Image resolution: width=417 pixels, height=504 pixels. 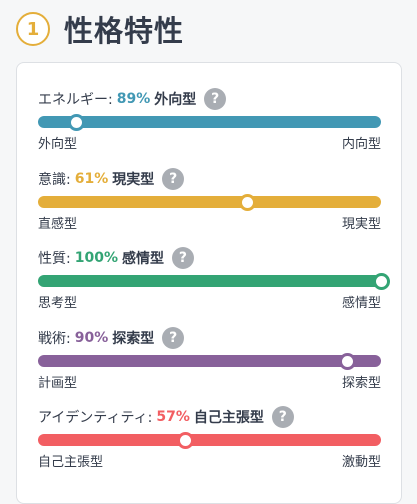 What do you see at coordinates (361, 303) in the screenshot?
I see `right-pole: 感情型` at bounding box center [361, 303].